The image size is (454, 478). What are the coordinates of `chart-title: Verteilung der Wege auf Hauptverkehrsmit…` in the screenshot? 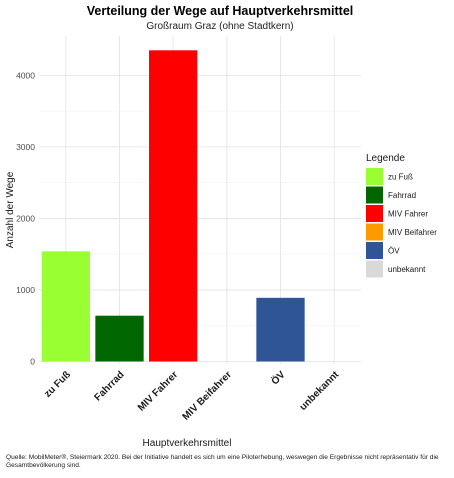 It's located at (220, 11).